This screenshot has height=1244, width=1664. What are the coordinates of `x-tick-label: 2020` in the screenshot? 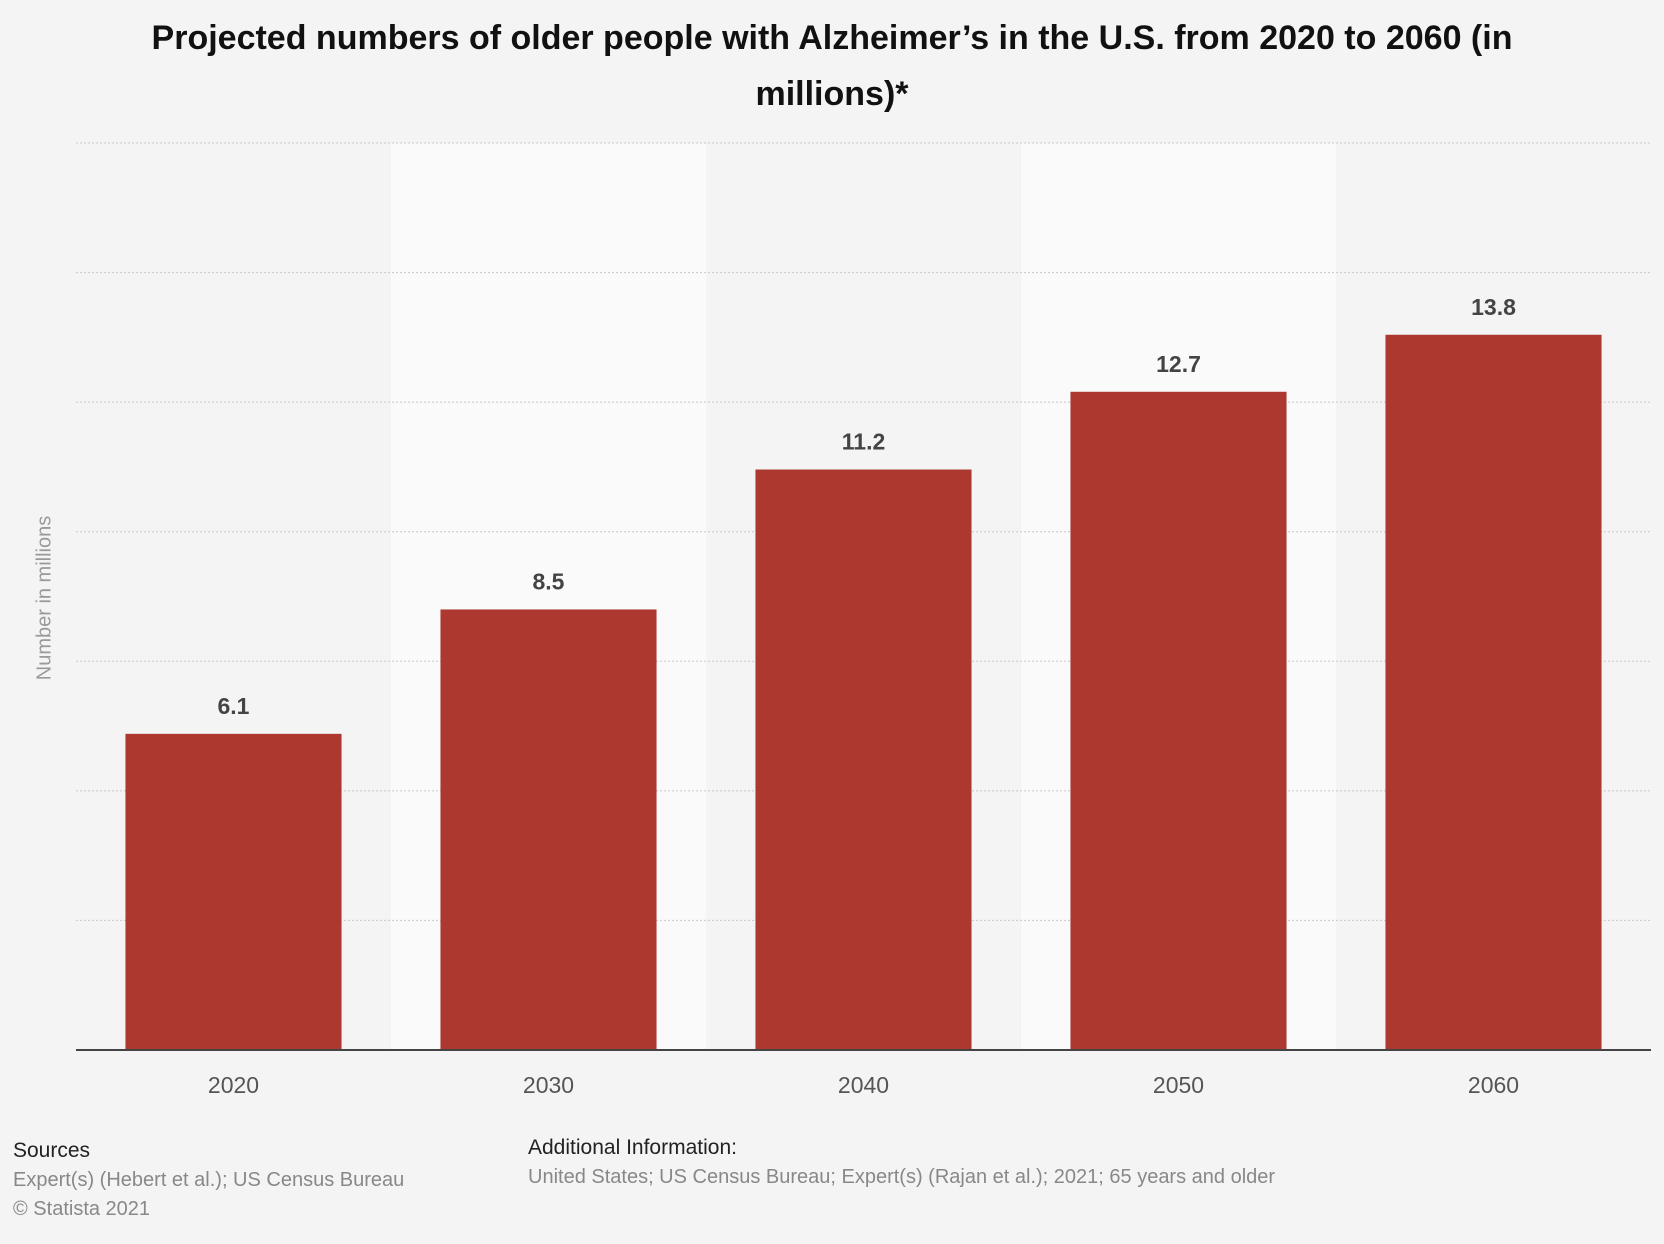 It's located at (233, 1085).